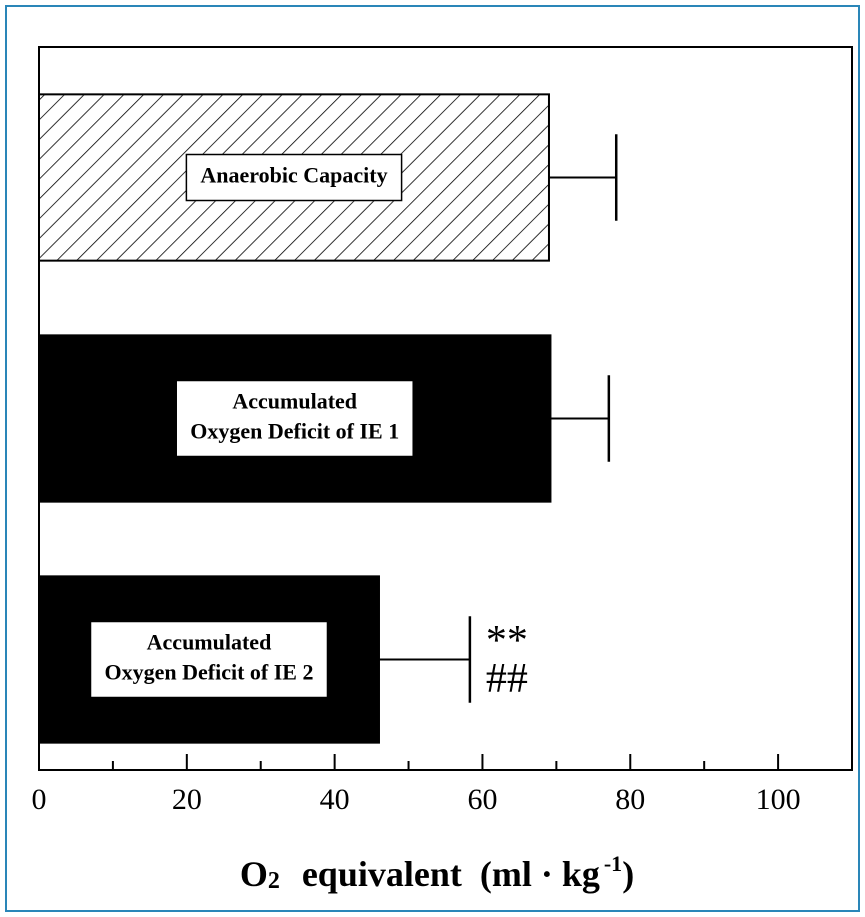 The image size is (865, 917). Describe the element at coordinates (294, 431) in the screenshot. I see `bar-label: Oxygen Deficit of IE 1` at that location.